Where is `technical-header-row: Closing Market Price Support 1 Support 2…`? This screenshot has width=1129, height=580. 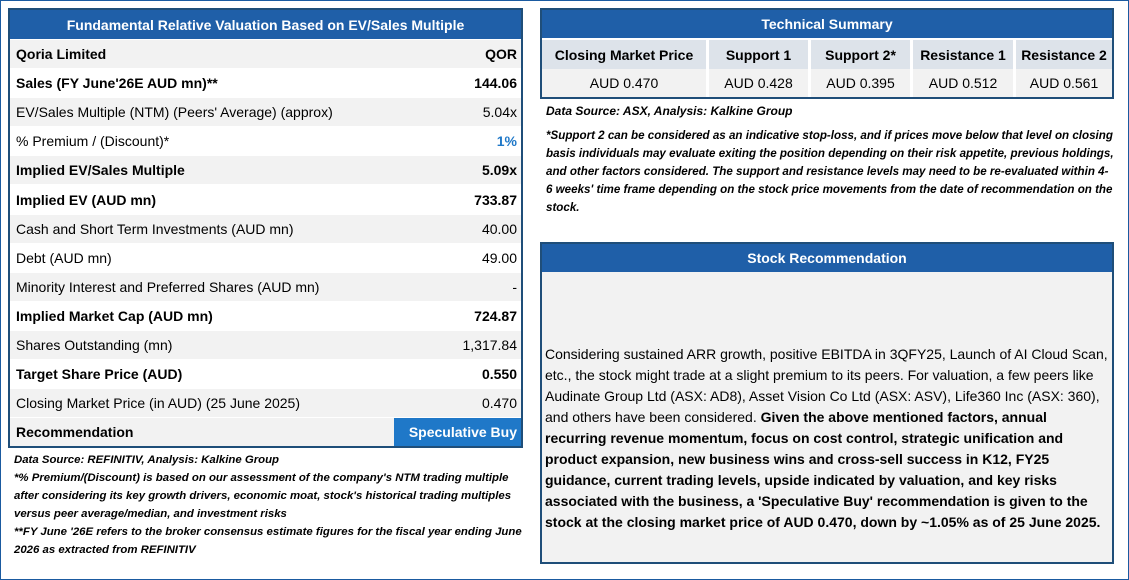
technical-header-row: Closing Market Price Support 1 Support 2… is located at coordinates (827, 53).